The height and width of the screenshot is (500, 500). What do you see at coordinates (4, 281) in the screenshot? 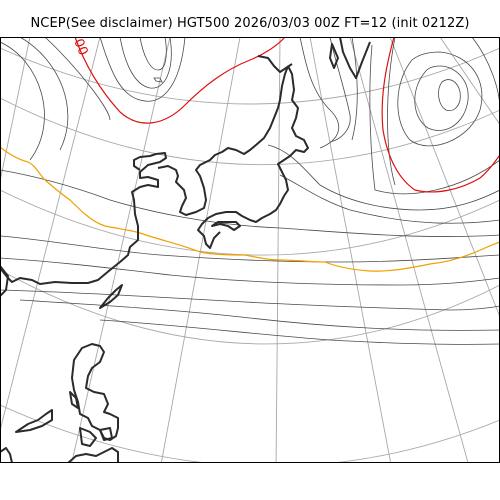
I see `coastline-china-coast` at bounding box center [4, 281].